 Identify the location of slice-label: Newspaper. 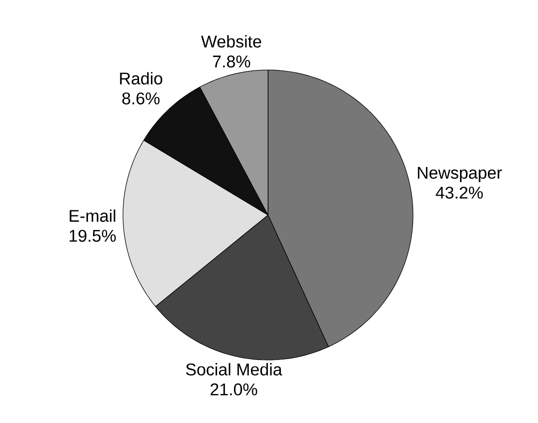
(460, 174).